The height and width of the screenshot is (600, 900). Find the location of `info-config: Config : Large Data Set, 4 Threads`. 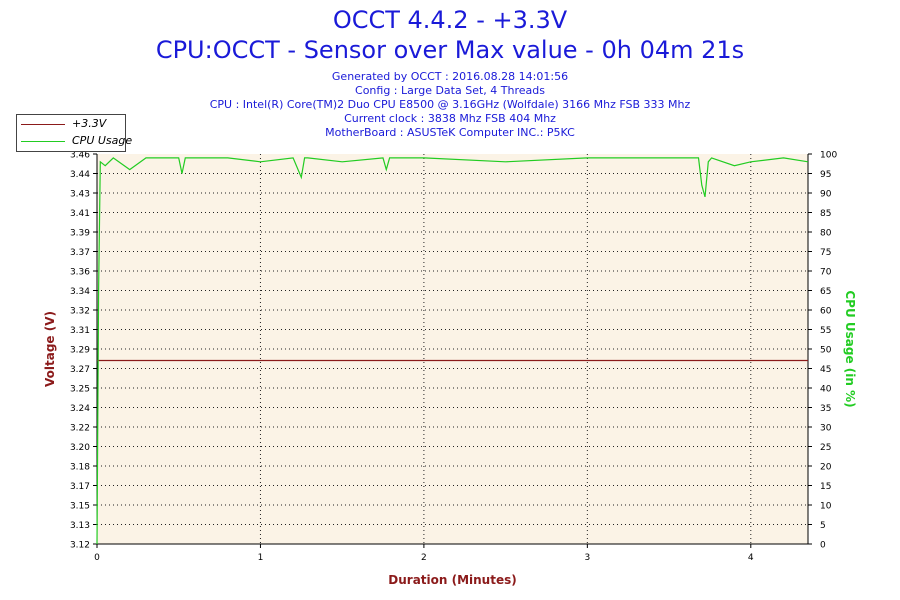

info-config: Config : Large Data Set, 4 Threads is located at coordinates (450, 90).